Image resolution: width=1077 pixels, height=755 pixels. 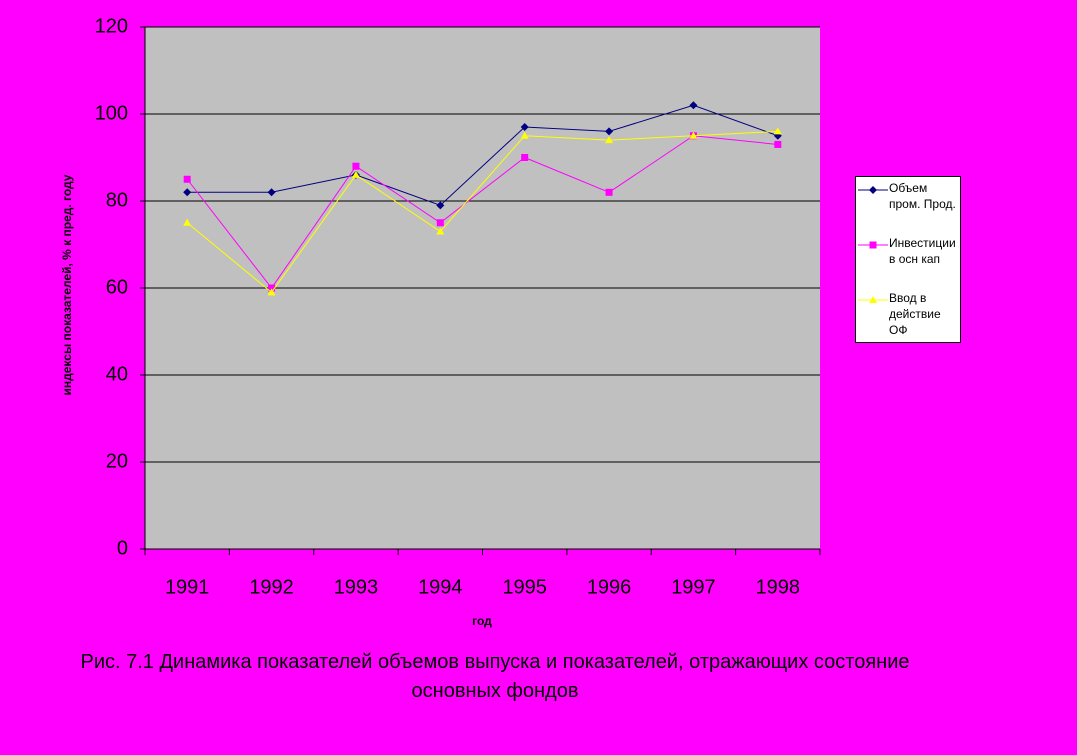 What do you see at coordinates (693, 587) in the screenshot?
I see `x-tick-label: 1997` at bounding box center [693, 587].